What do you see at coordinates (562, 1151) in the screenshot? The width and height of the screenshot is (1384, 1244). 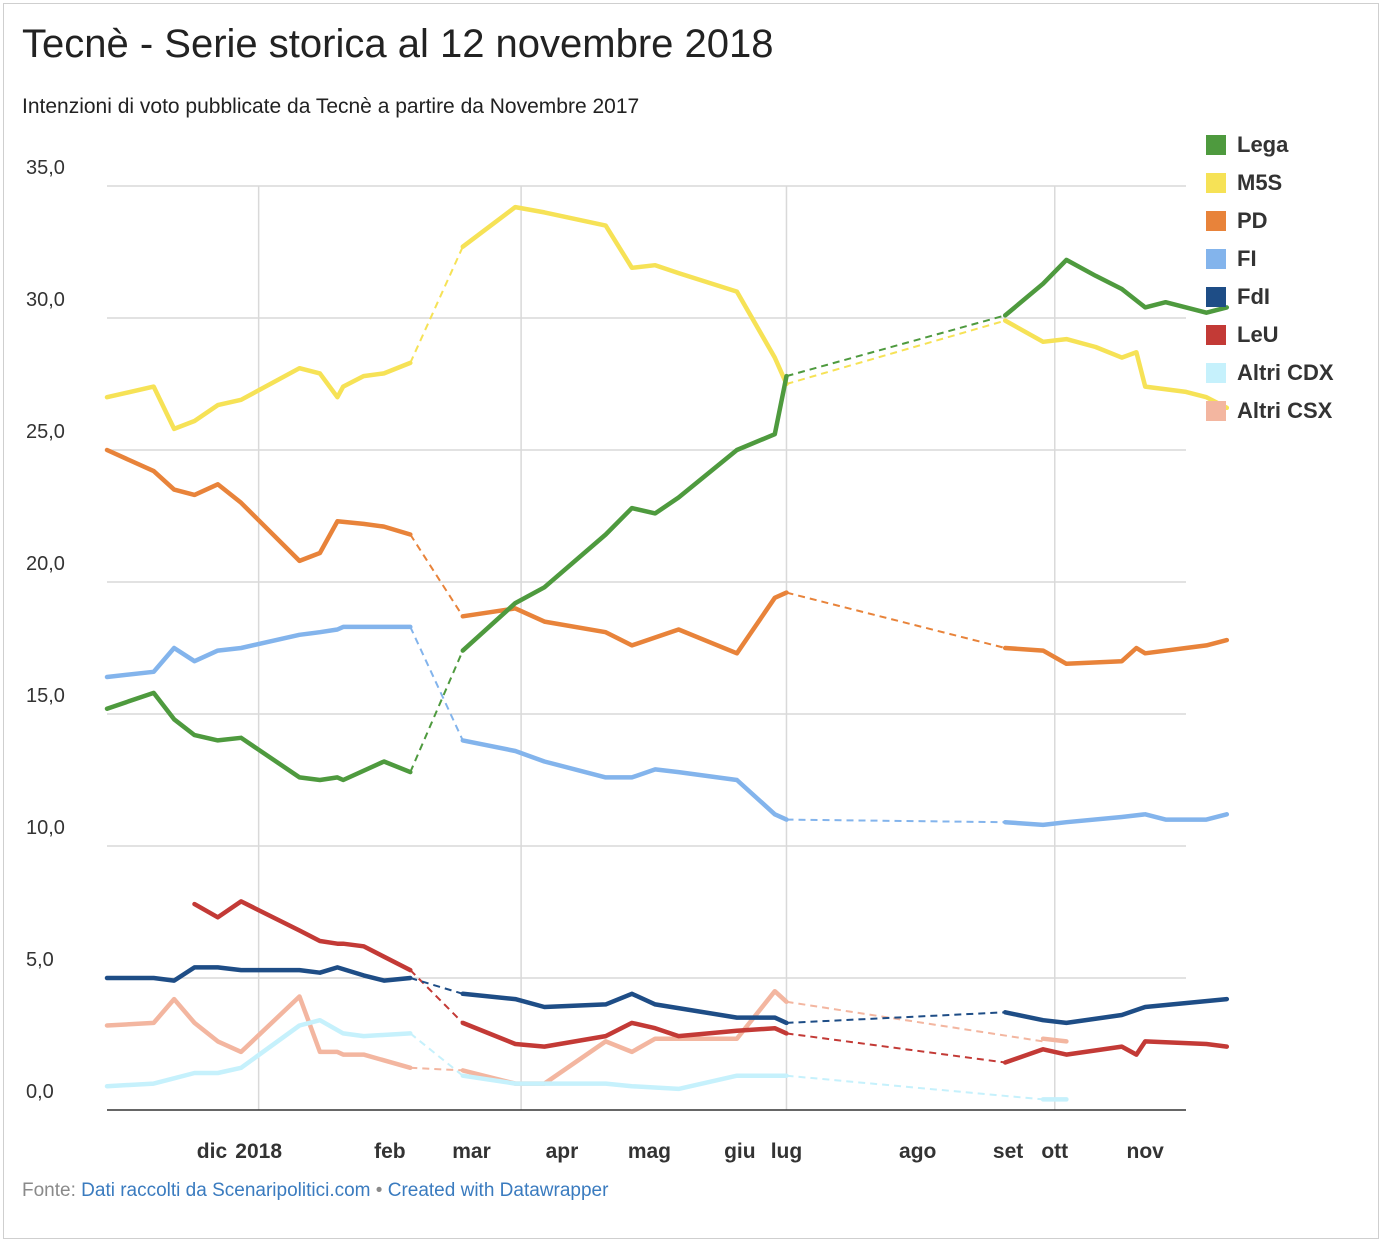 I see `x-tick-label: apr` at bounding box center [562, 1151].